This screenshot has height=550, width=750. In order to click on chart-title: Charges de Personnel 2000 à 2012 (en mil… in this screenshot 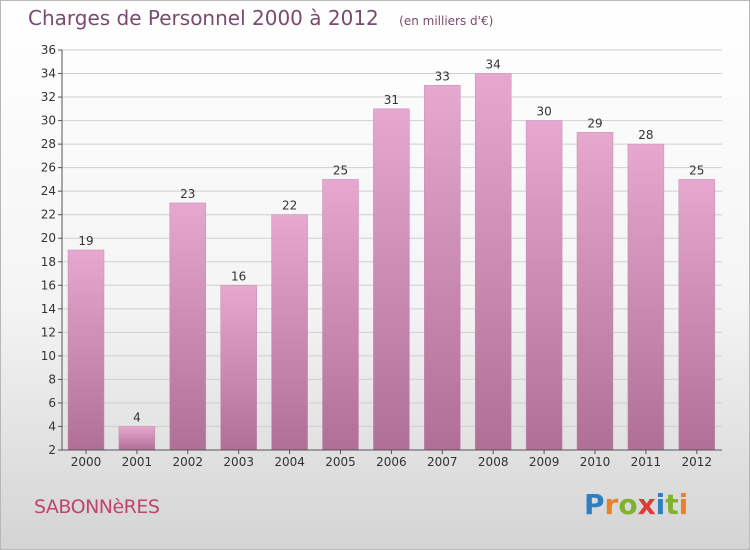, I will do `click(260, 18)`.